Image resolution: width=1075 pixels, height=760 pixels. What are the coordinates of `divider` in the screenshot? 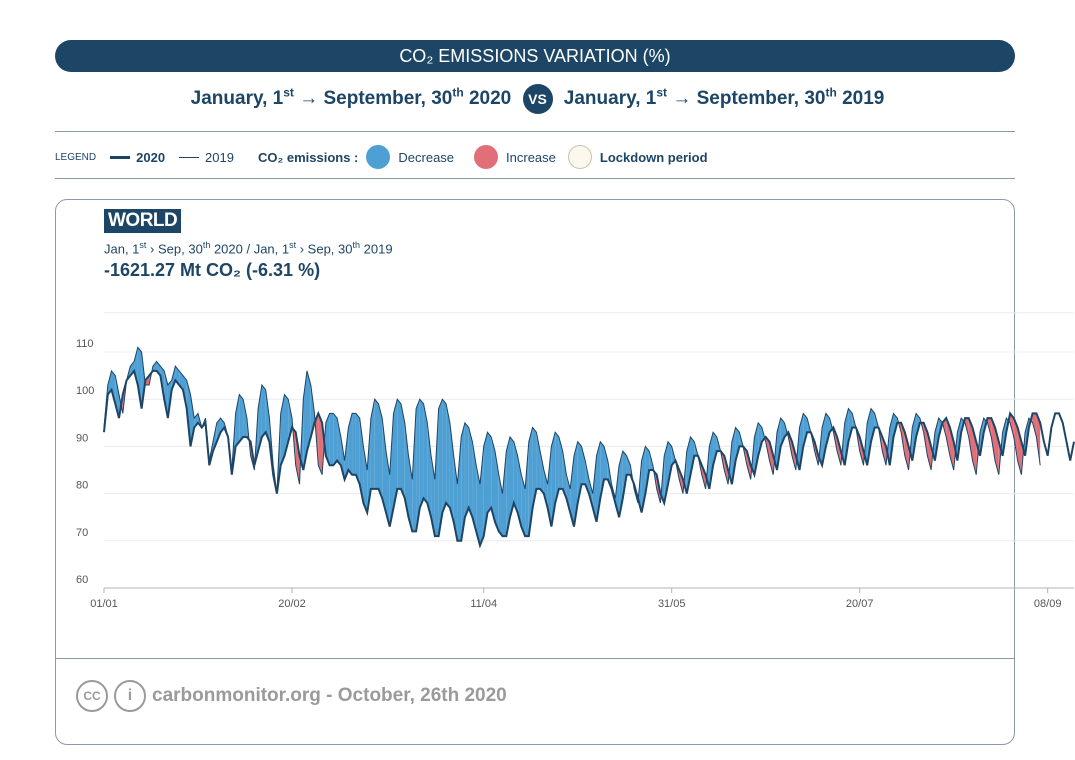 It's located at (535, 131).